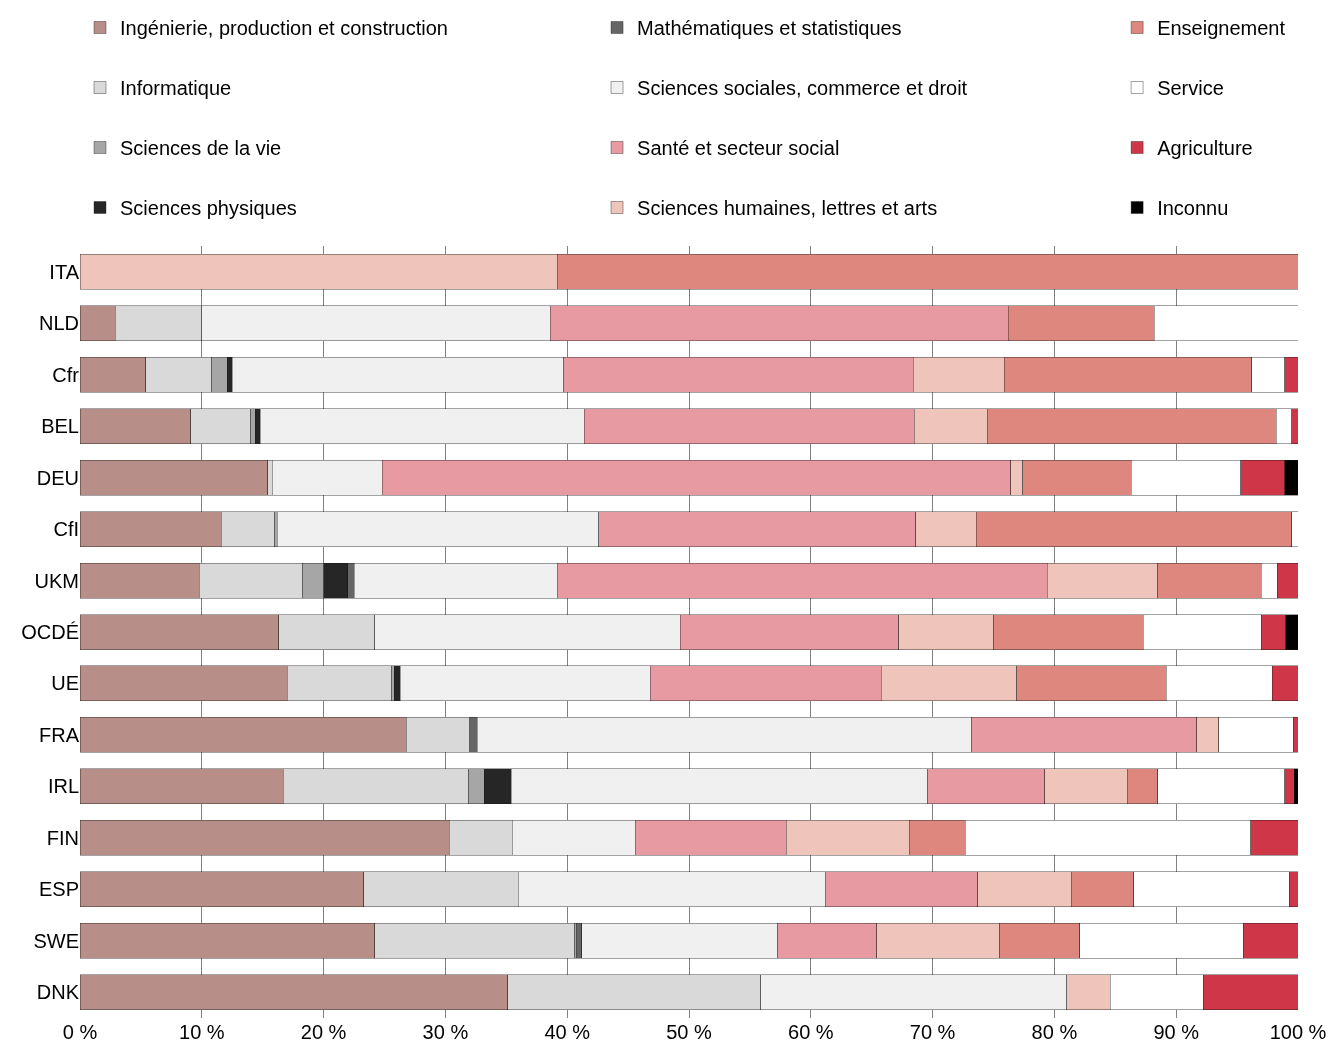 The image size is (1332, 1054). What do you see at coordinates (323, 1032) in the screenshot?
I see `x-tick-label: 20 %` at bounding box center [323, 1032].